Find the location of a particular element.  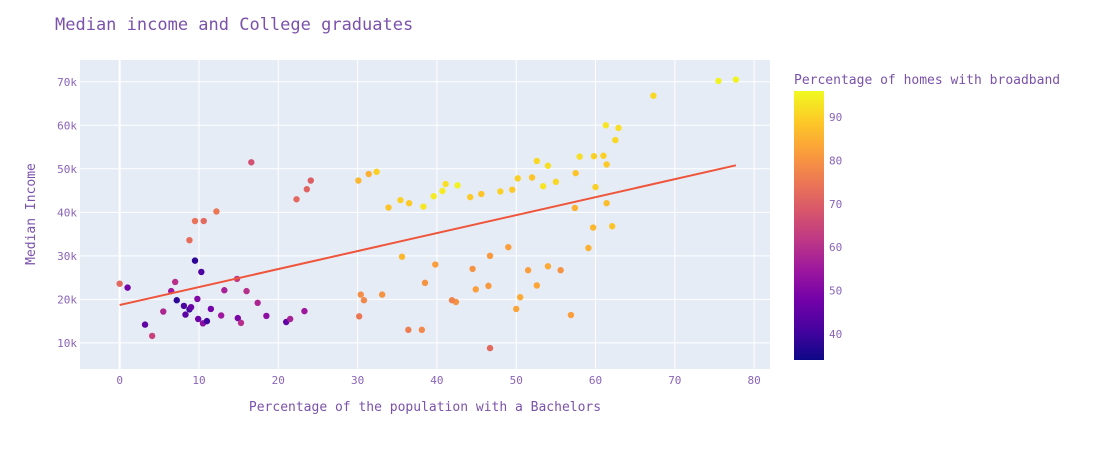

y-axis-ticks: 10k 20k 30k 40k 50k 60k 70k is located at coordinates (67, 213).